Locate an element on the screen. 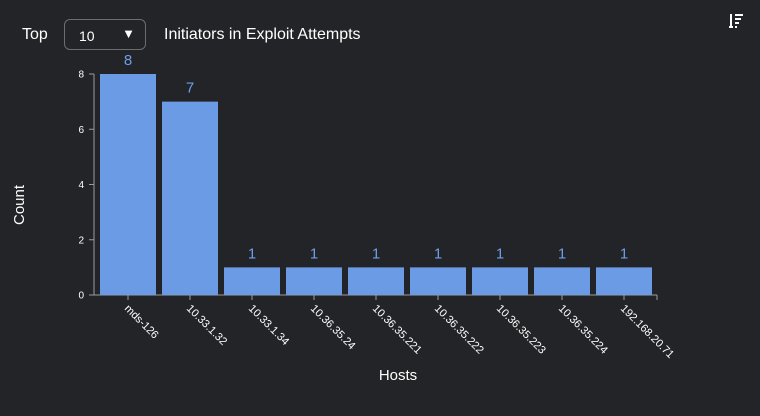 This screenshot has height=416, width=760. x-axis-title: Hosts is located at coordinates (398, 375).